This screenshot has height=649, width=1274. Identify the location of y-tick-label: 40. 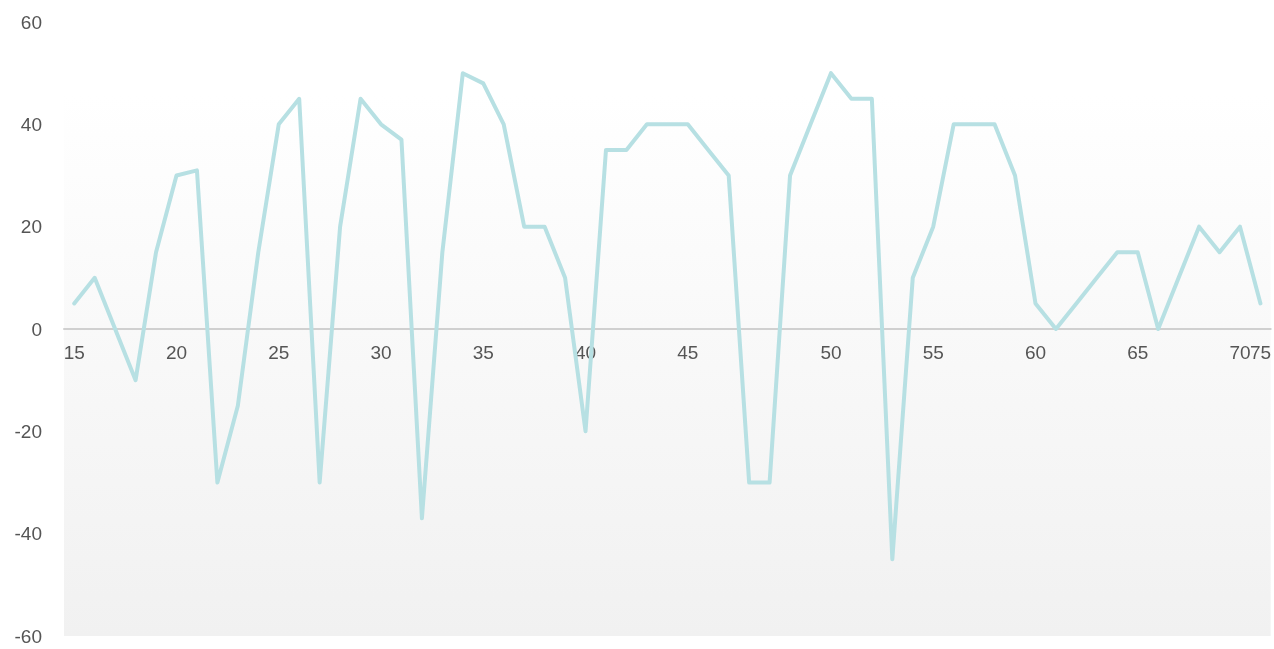
(31, 124).